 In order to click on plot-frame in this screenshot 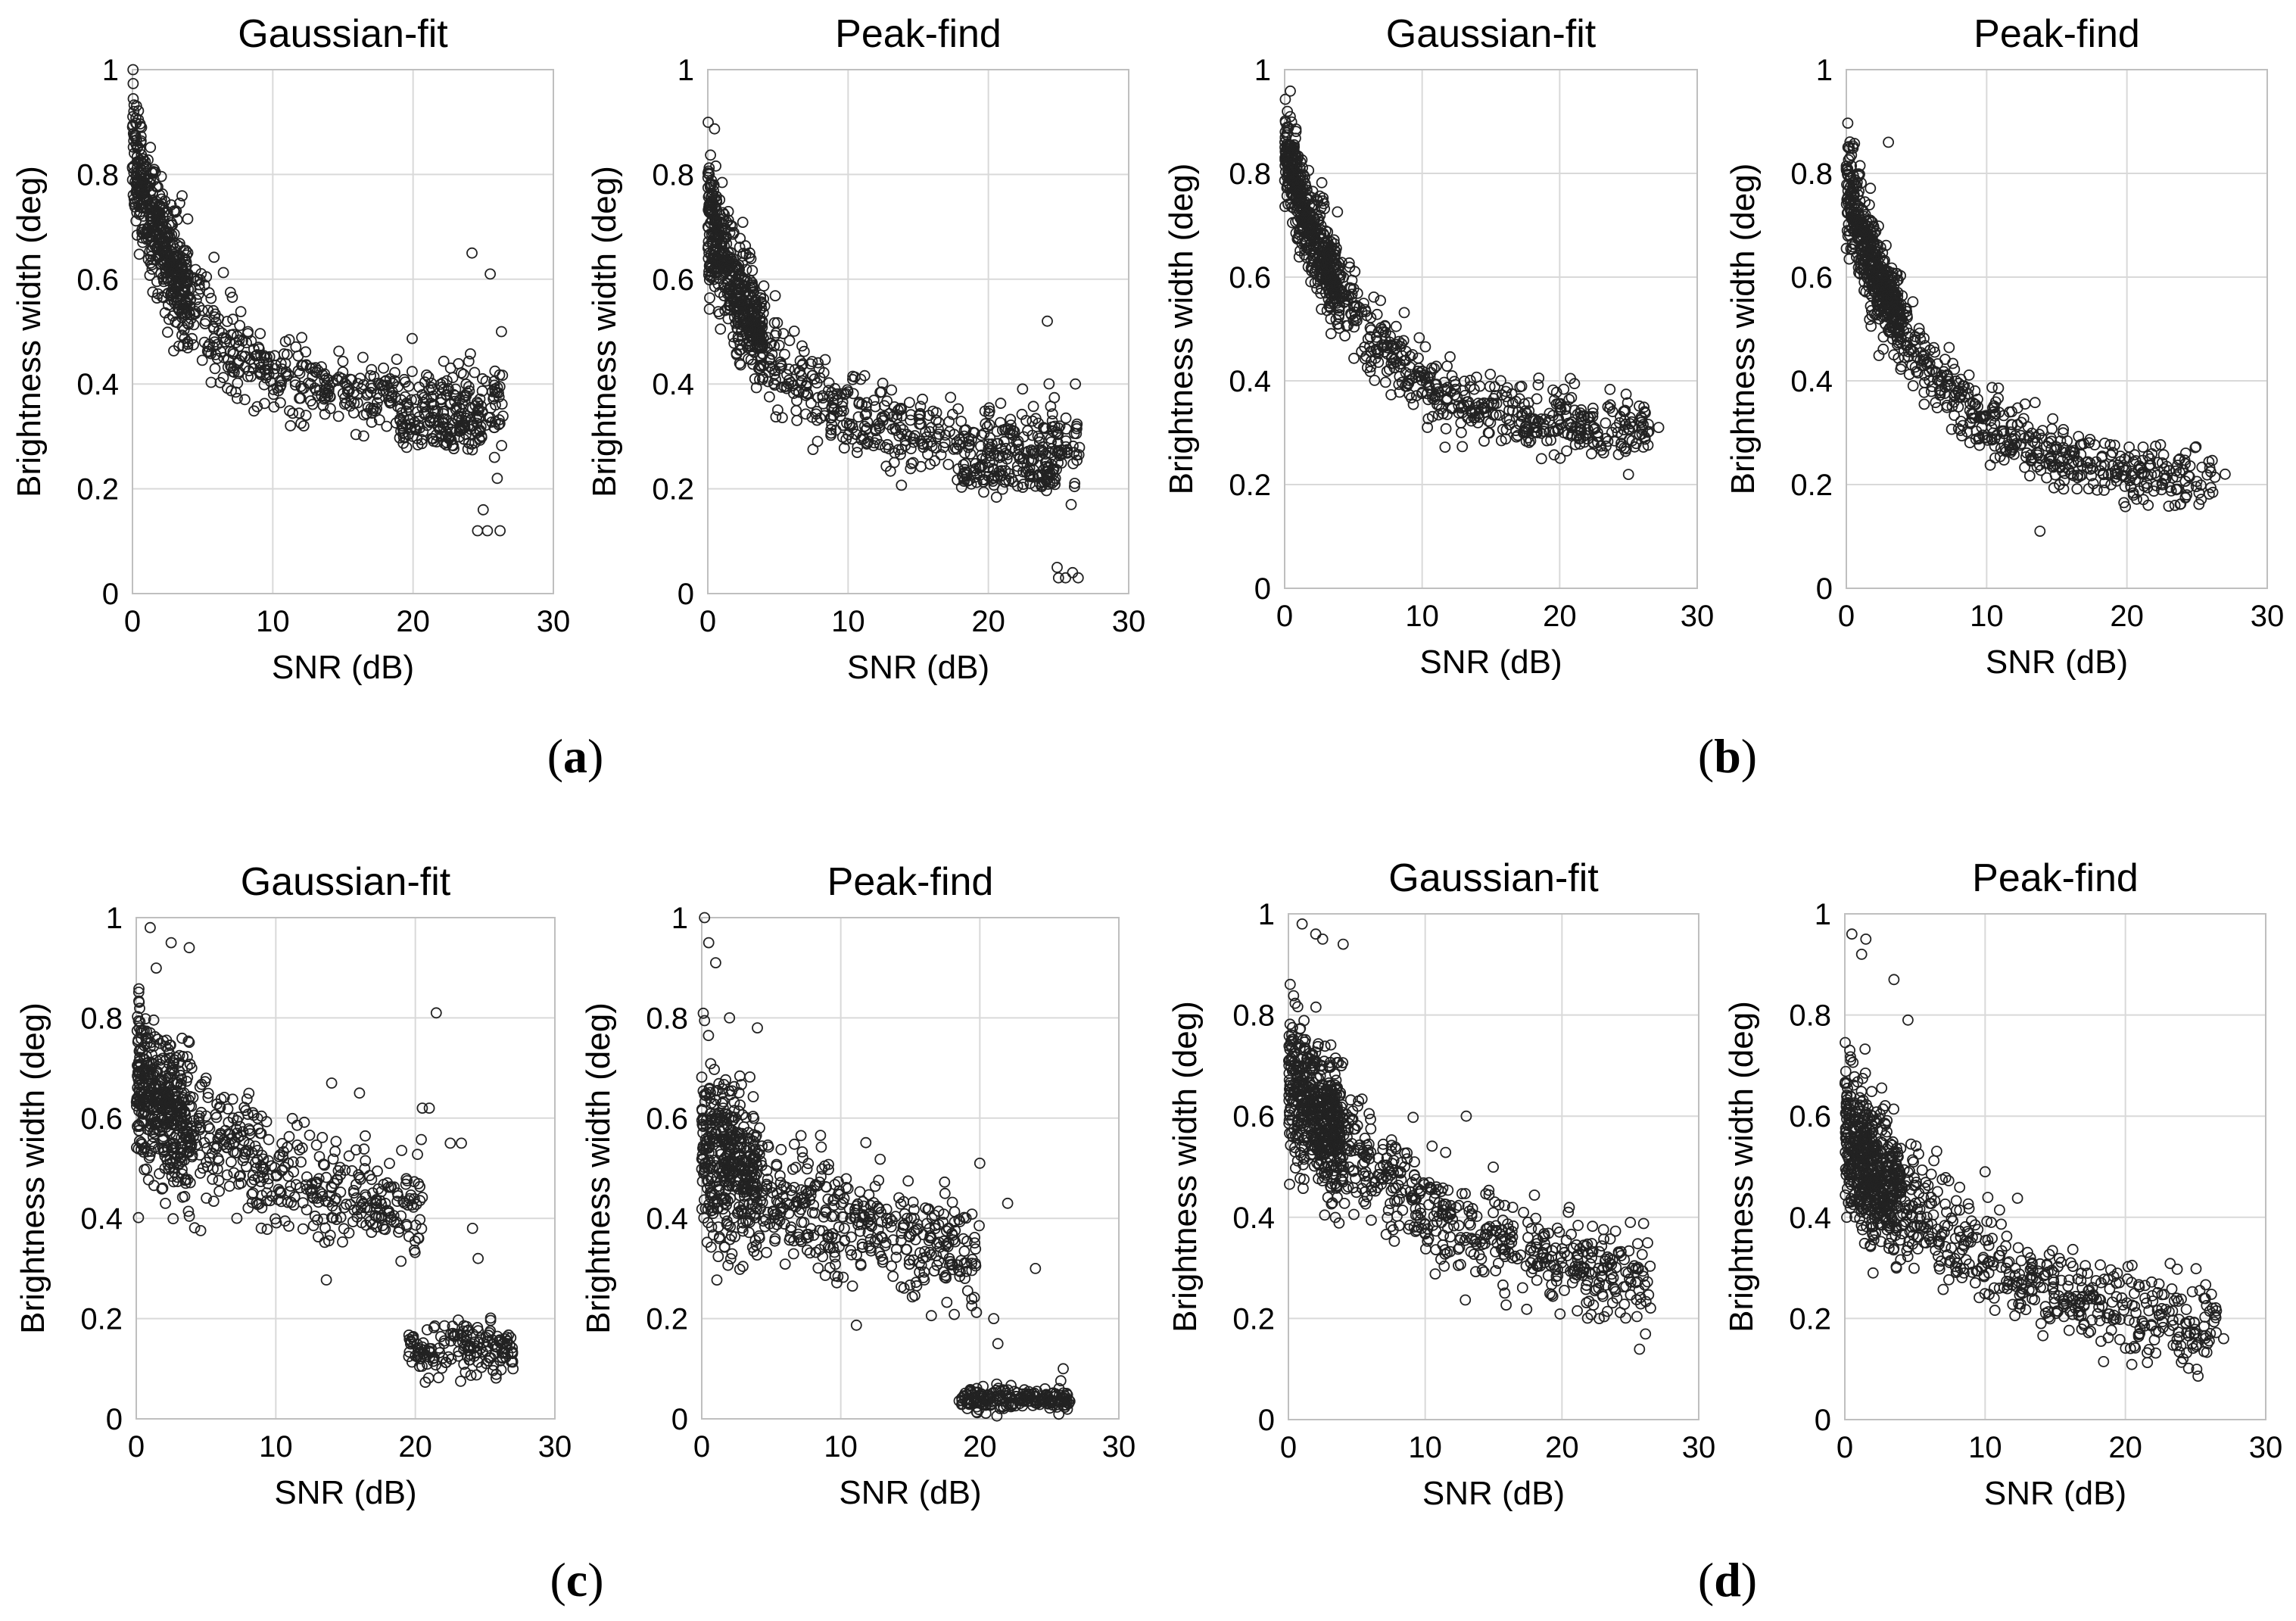, I will do `click(1491, 329)`.